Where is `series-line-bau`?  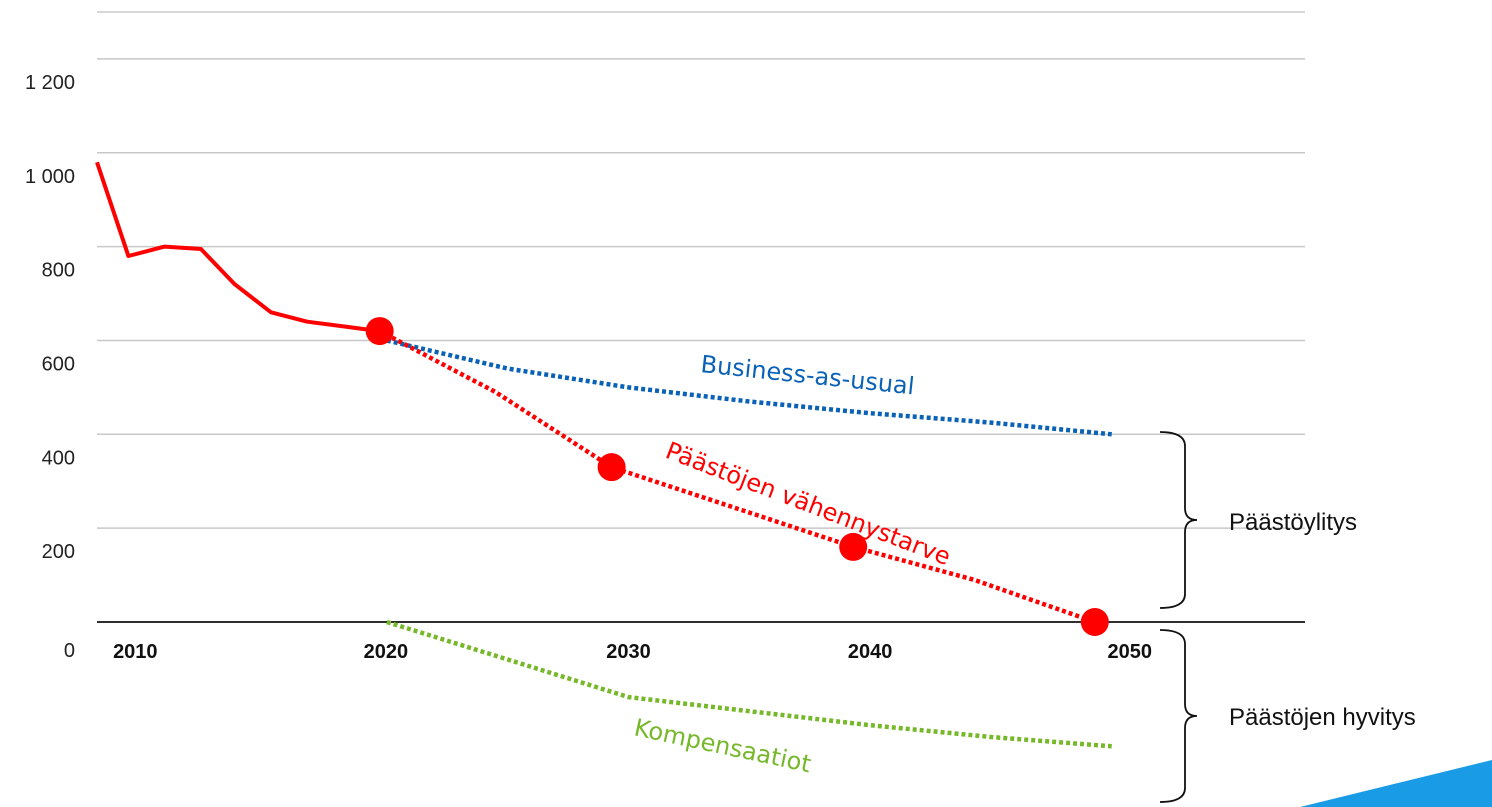 series-line-bau is located at coordinates (749, 387).